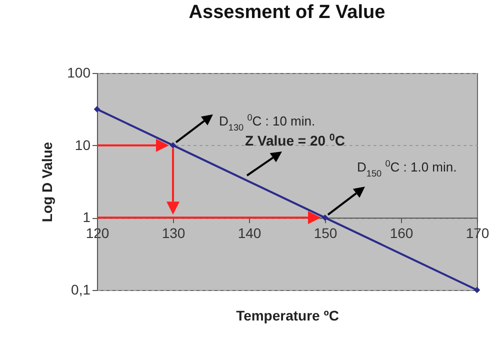 This screenshot has width=504, height=337. I want to click on x-tick-label: 160, so click(402, 233).